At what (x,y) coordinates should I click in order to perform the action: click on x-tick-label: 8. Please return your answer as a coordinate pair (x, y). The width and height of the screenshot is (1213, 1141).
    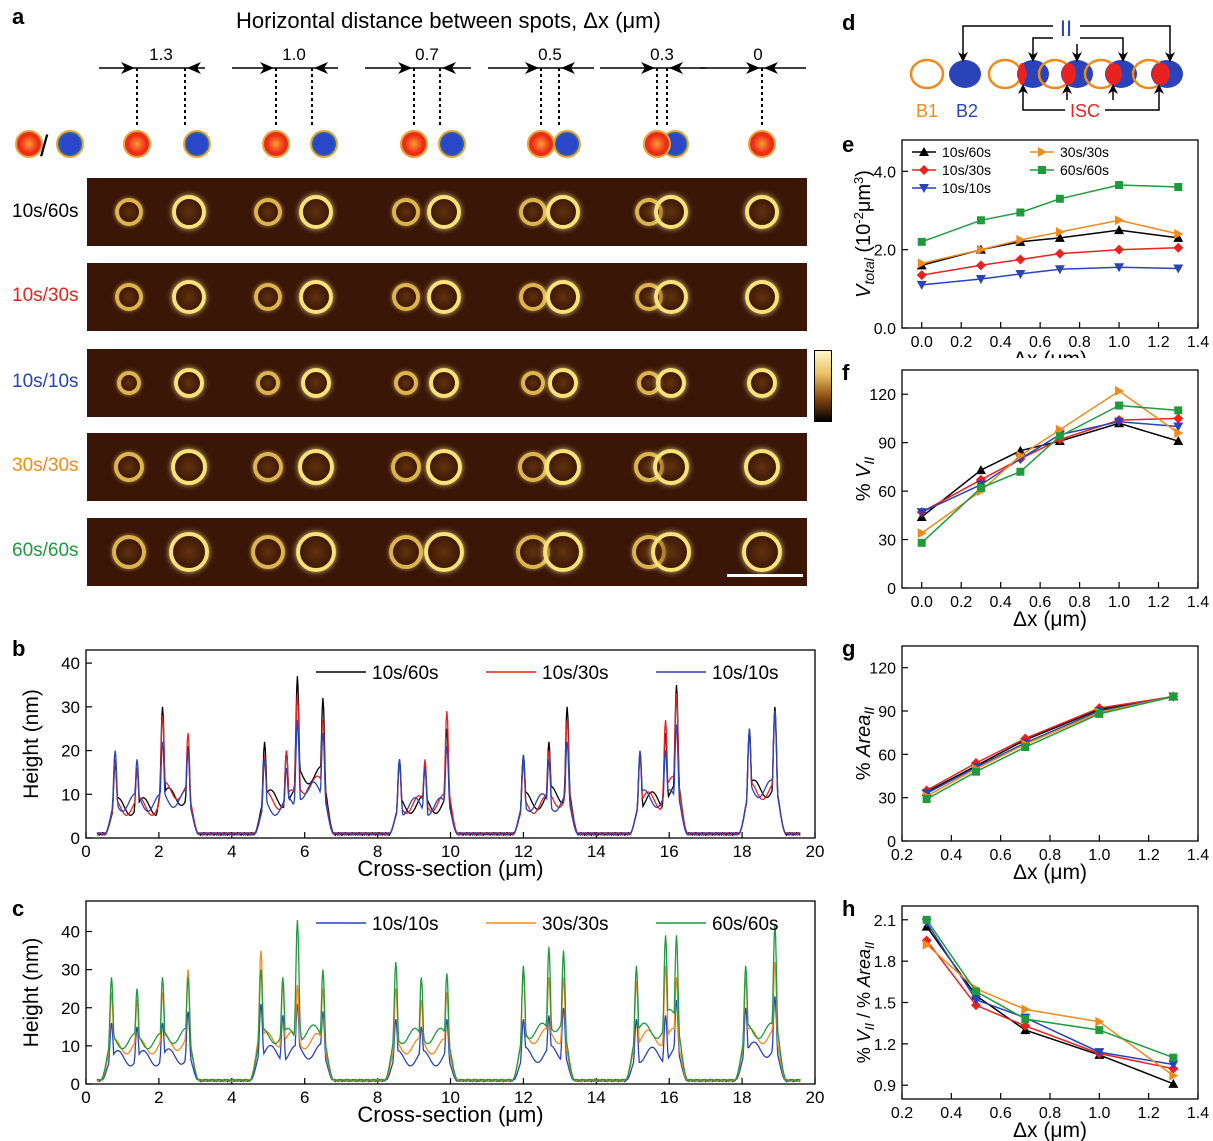
    Looking at the image, I should click on (377, 1097).